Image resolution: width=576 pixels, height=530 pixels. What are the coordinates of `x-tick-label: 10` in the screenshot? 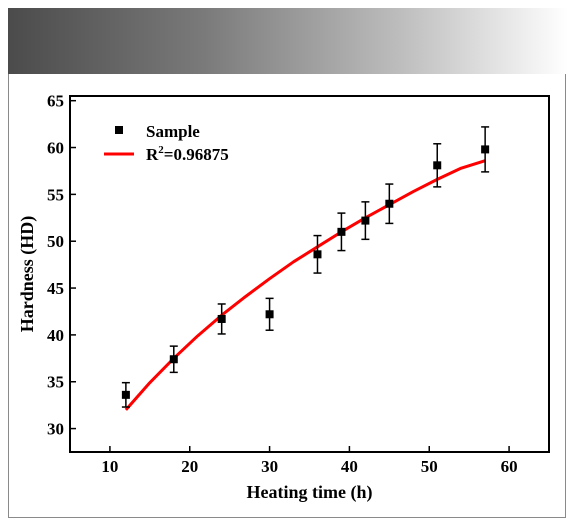 It's located at (109, 466).